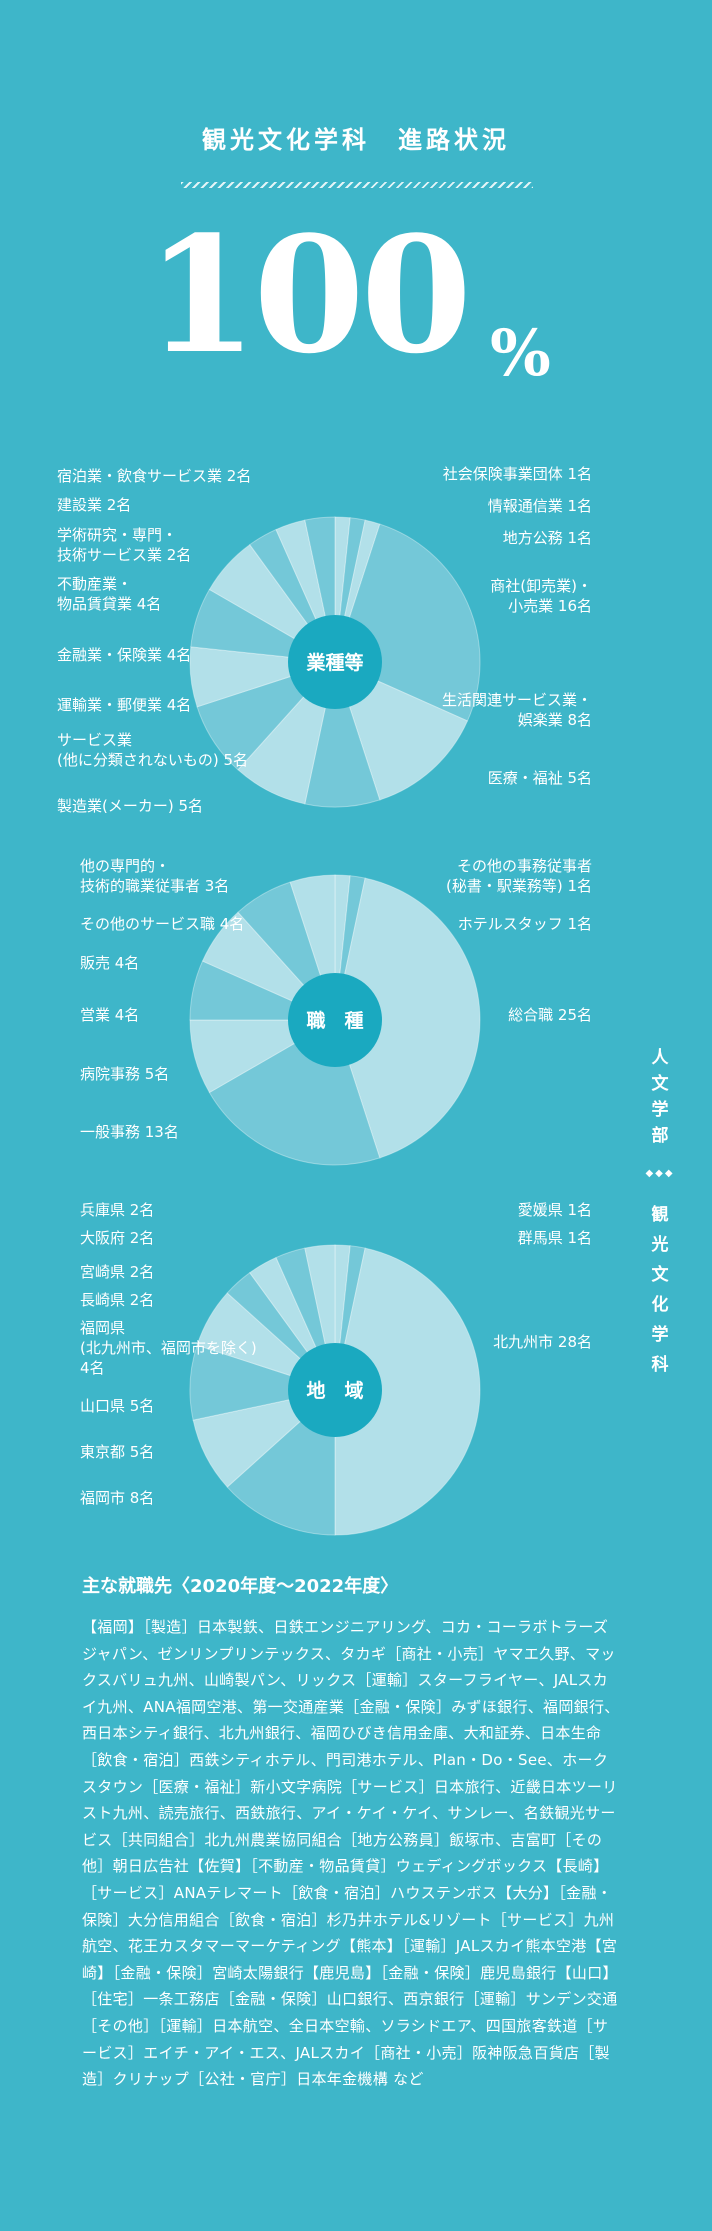  What do you see at coordinates (356, 140) in the screenshot?
I see `page-title: 観光文化学科 進路状況` at bounding box center [356, 140].